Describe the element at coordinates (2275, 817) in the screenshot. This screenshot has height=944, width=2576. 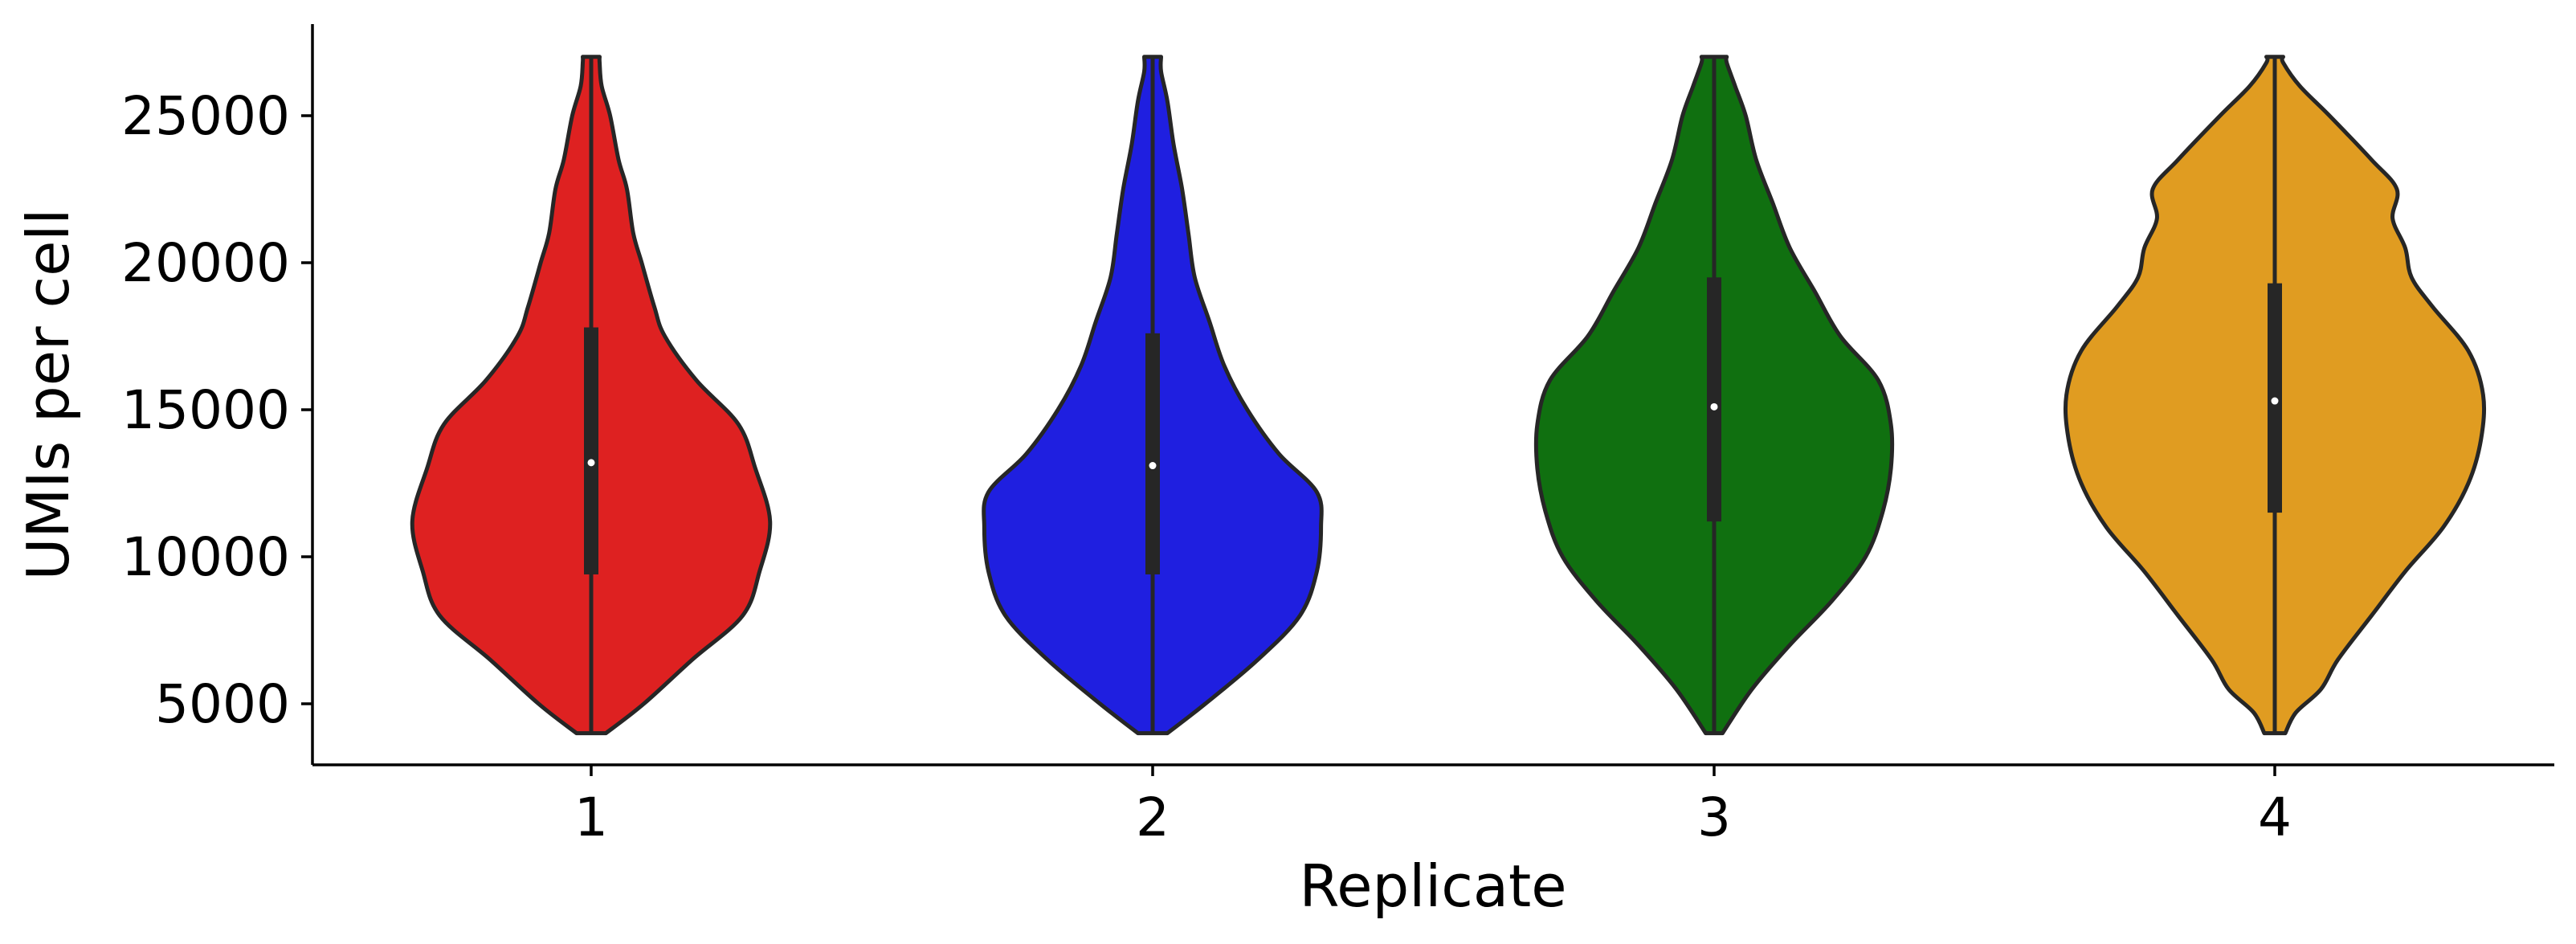
I see `x-tick-label: 4` at that location.